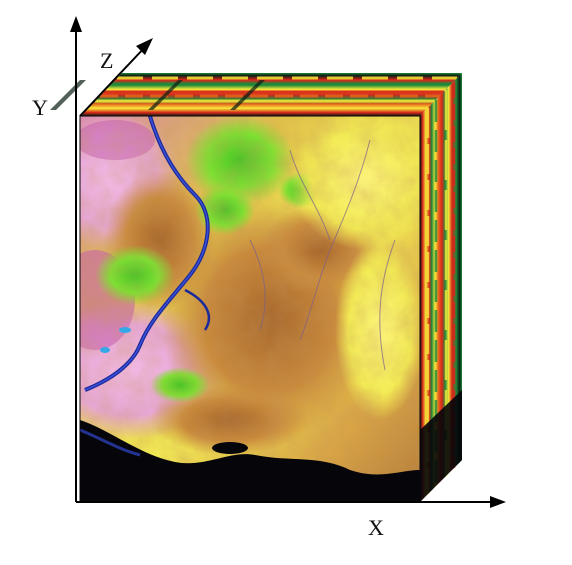 The width and height of the screenshot is (572, 565). What do you see at coordinates (291, 502) in the screenshot?
I see `x-axis` at bounding box center [291, 502].